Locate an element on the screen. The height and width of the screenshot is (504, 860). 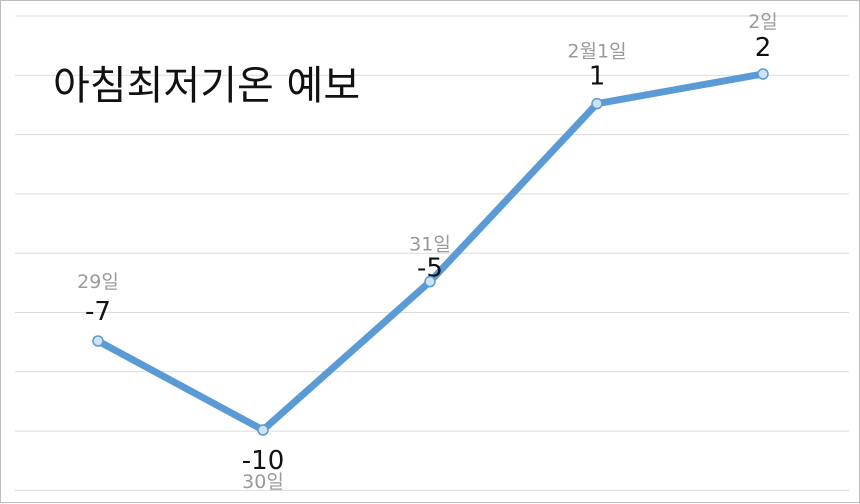
value-label: 2 is located at coordinates (763, 48).